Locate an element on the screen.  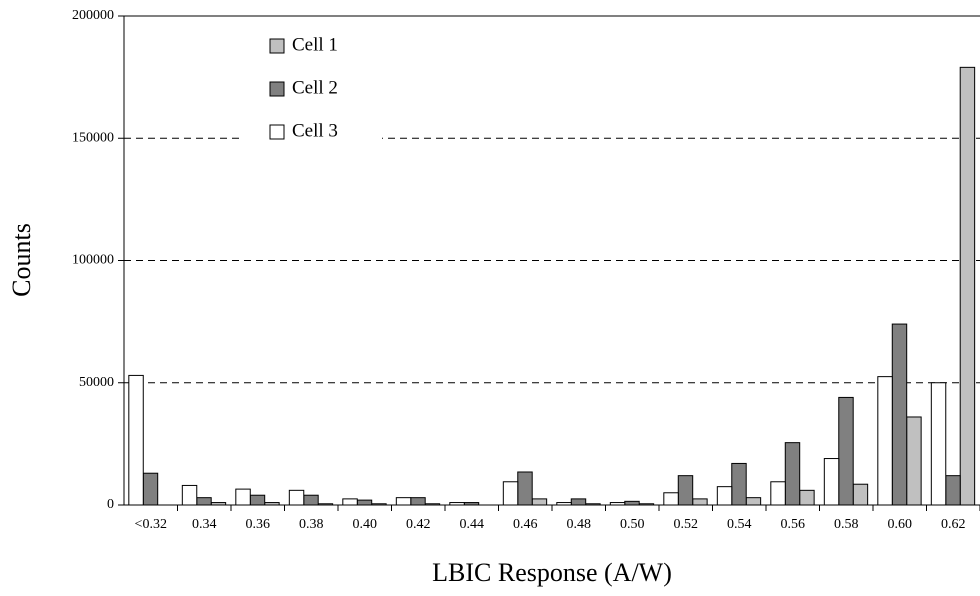
x-tick-label: 0.40 is located at coordinates (365, 524).